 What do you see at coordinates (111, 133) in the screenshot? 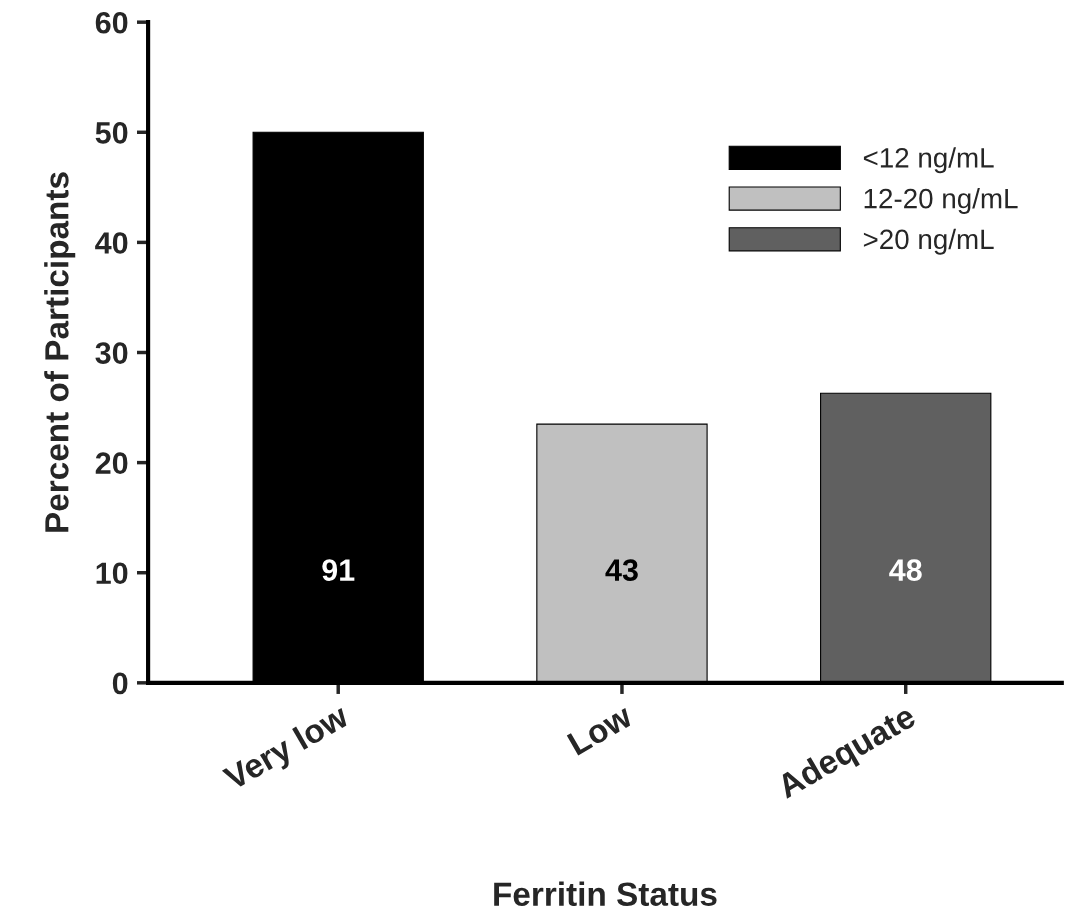
I see `y-tick-label: 50` at bounding box center [111, 133].